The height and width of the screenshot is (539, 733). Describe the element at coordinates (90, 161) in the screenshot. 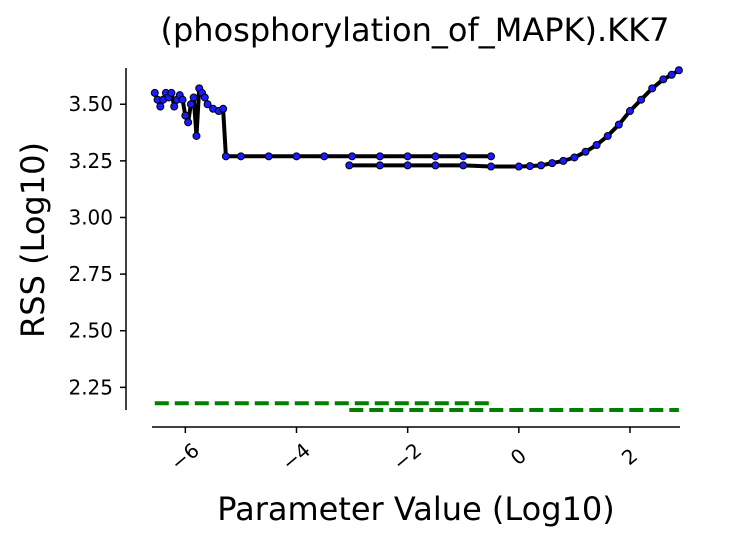

I see `y-tick-label: 3.25` at that location.